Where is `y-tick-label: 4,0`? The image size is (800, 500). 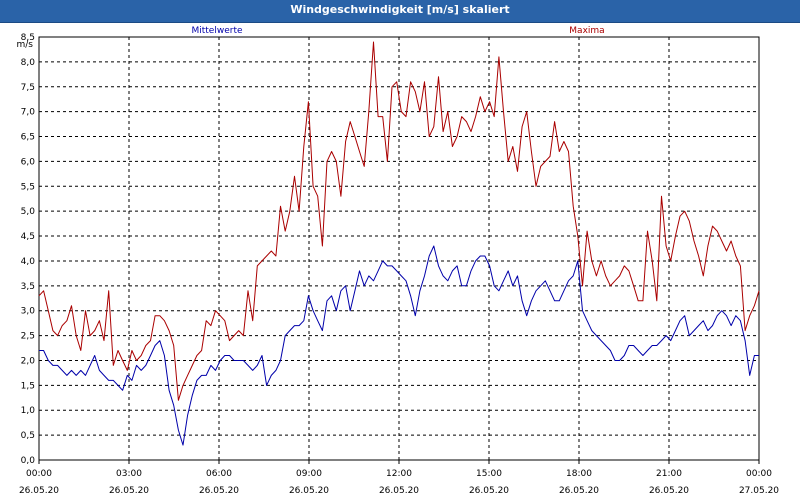 y-tick-label: 4,0 is located at coordinates (28, 262).